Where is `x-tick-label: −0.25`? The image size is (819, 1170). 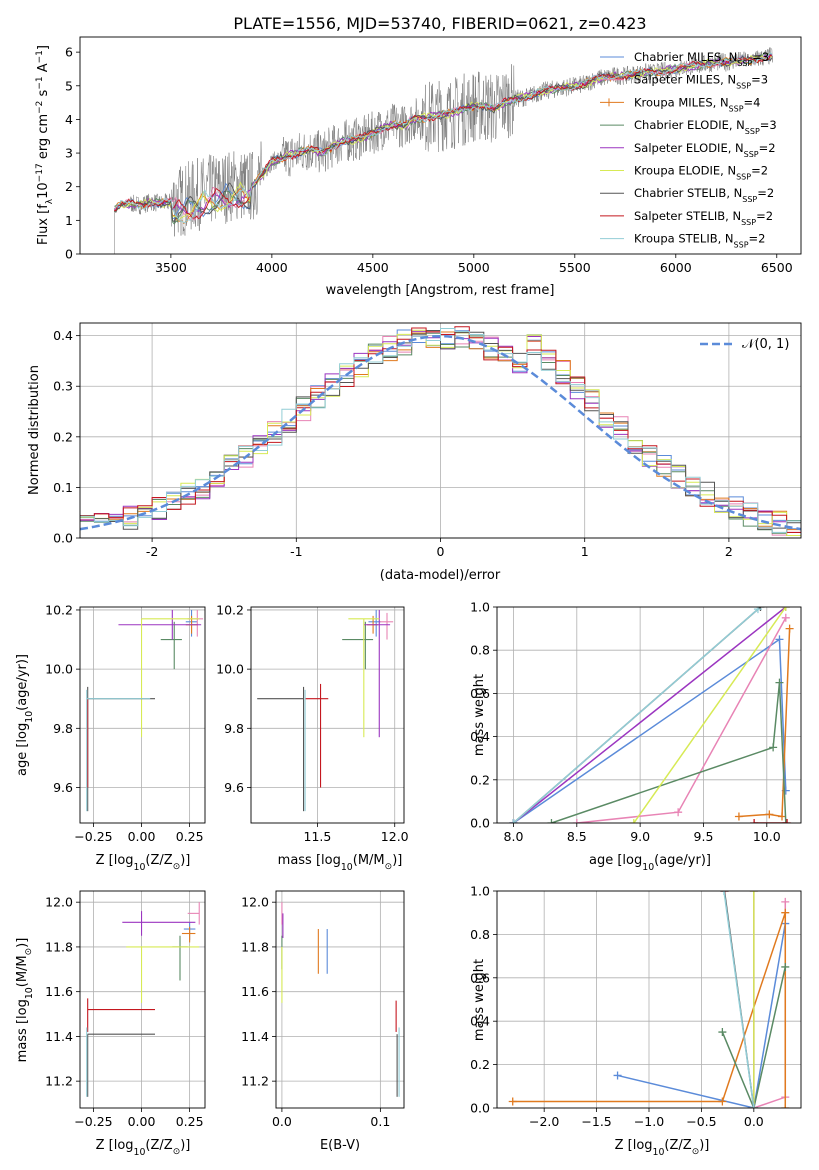 x-tick-label: −0.25 is located at coordinates (93, 836).